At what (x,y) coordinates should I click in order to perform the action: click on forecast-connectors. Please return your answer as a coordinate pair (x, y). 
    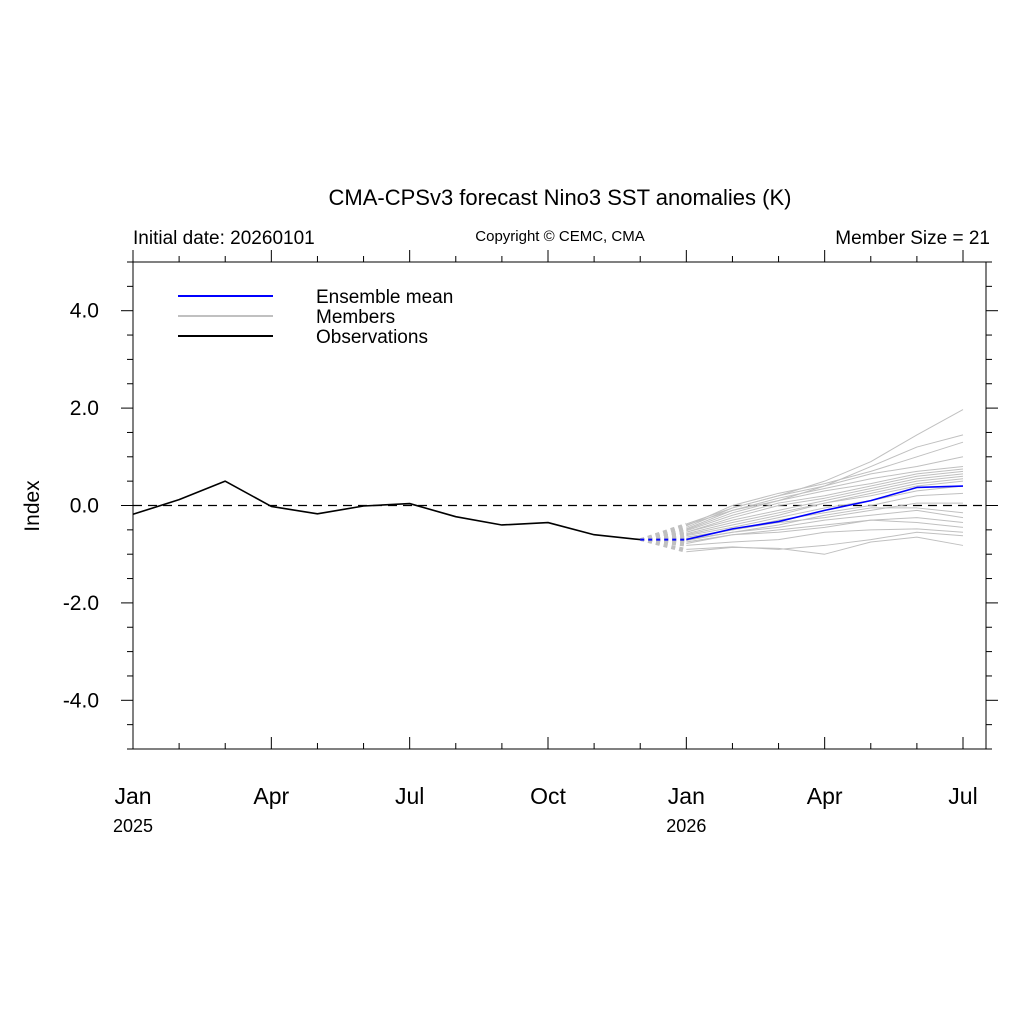
    Looking at the image, I should click on (663, 537).